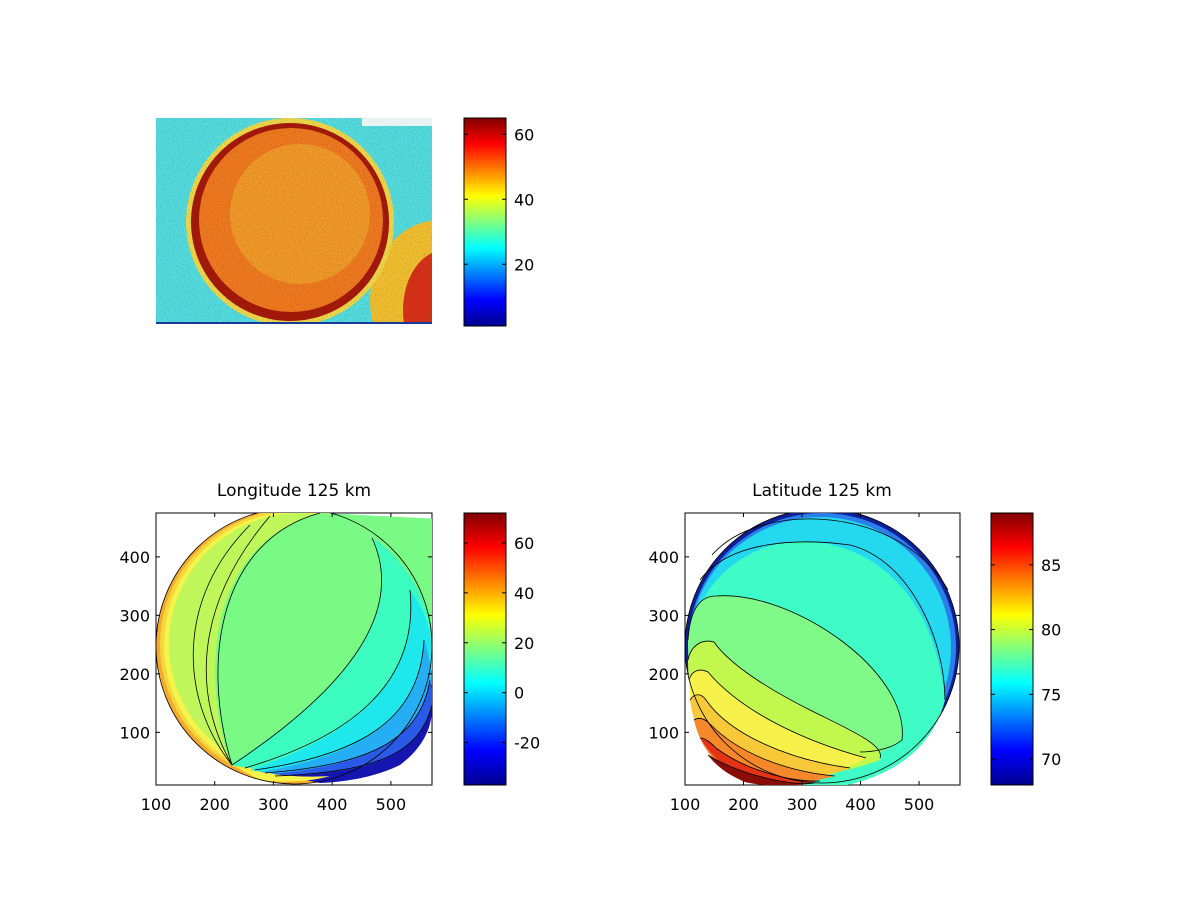 The image size is (1200, 901). Describe the element at coordinates (527, 743) in the screenshot. I see `longitude-colorbar-tick-label: -20` at that location.